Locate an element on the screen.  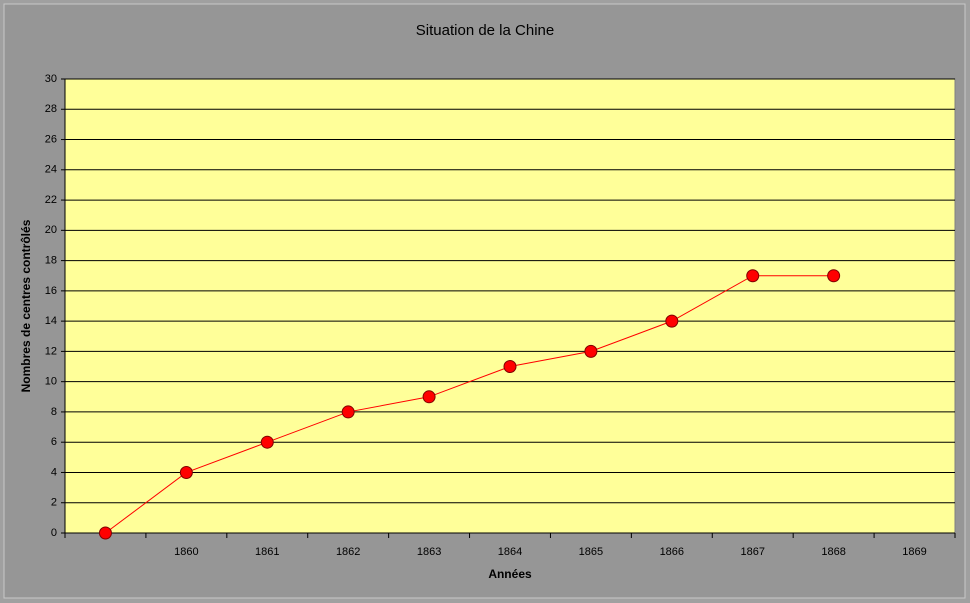
x-tick-label: 1865 is located at coordinates (591, 552).